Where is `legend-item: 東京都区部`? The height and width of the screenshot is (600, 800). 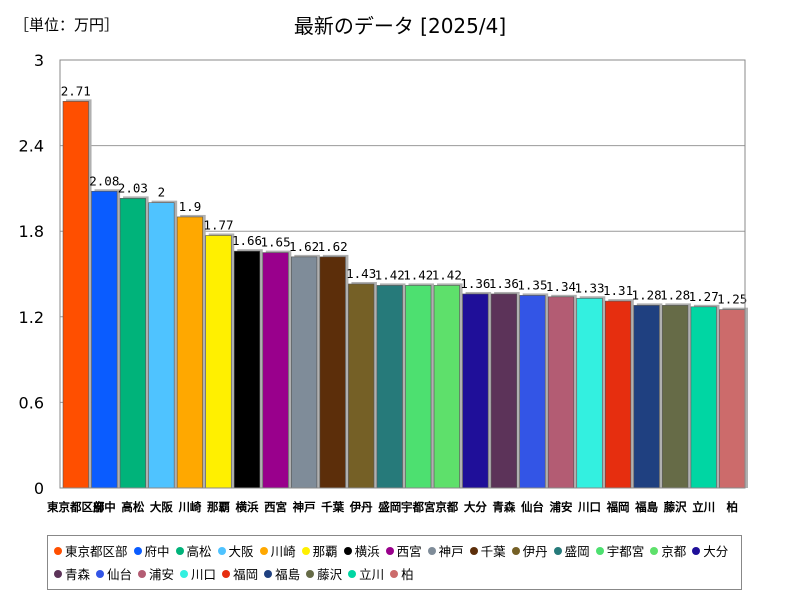
legend-item: 東京都区部 is located at coordinates (91, 550).